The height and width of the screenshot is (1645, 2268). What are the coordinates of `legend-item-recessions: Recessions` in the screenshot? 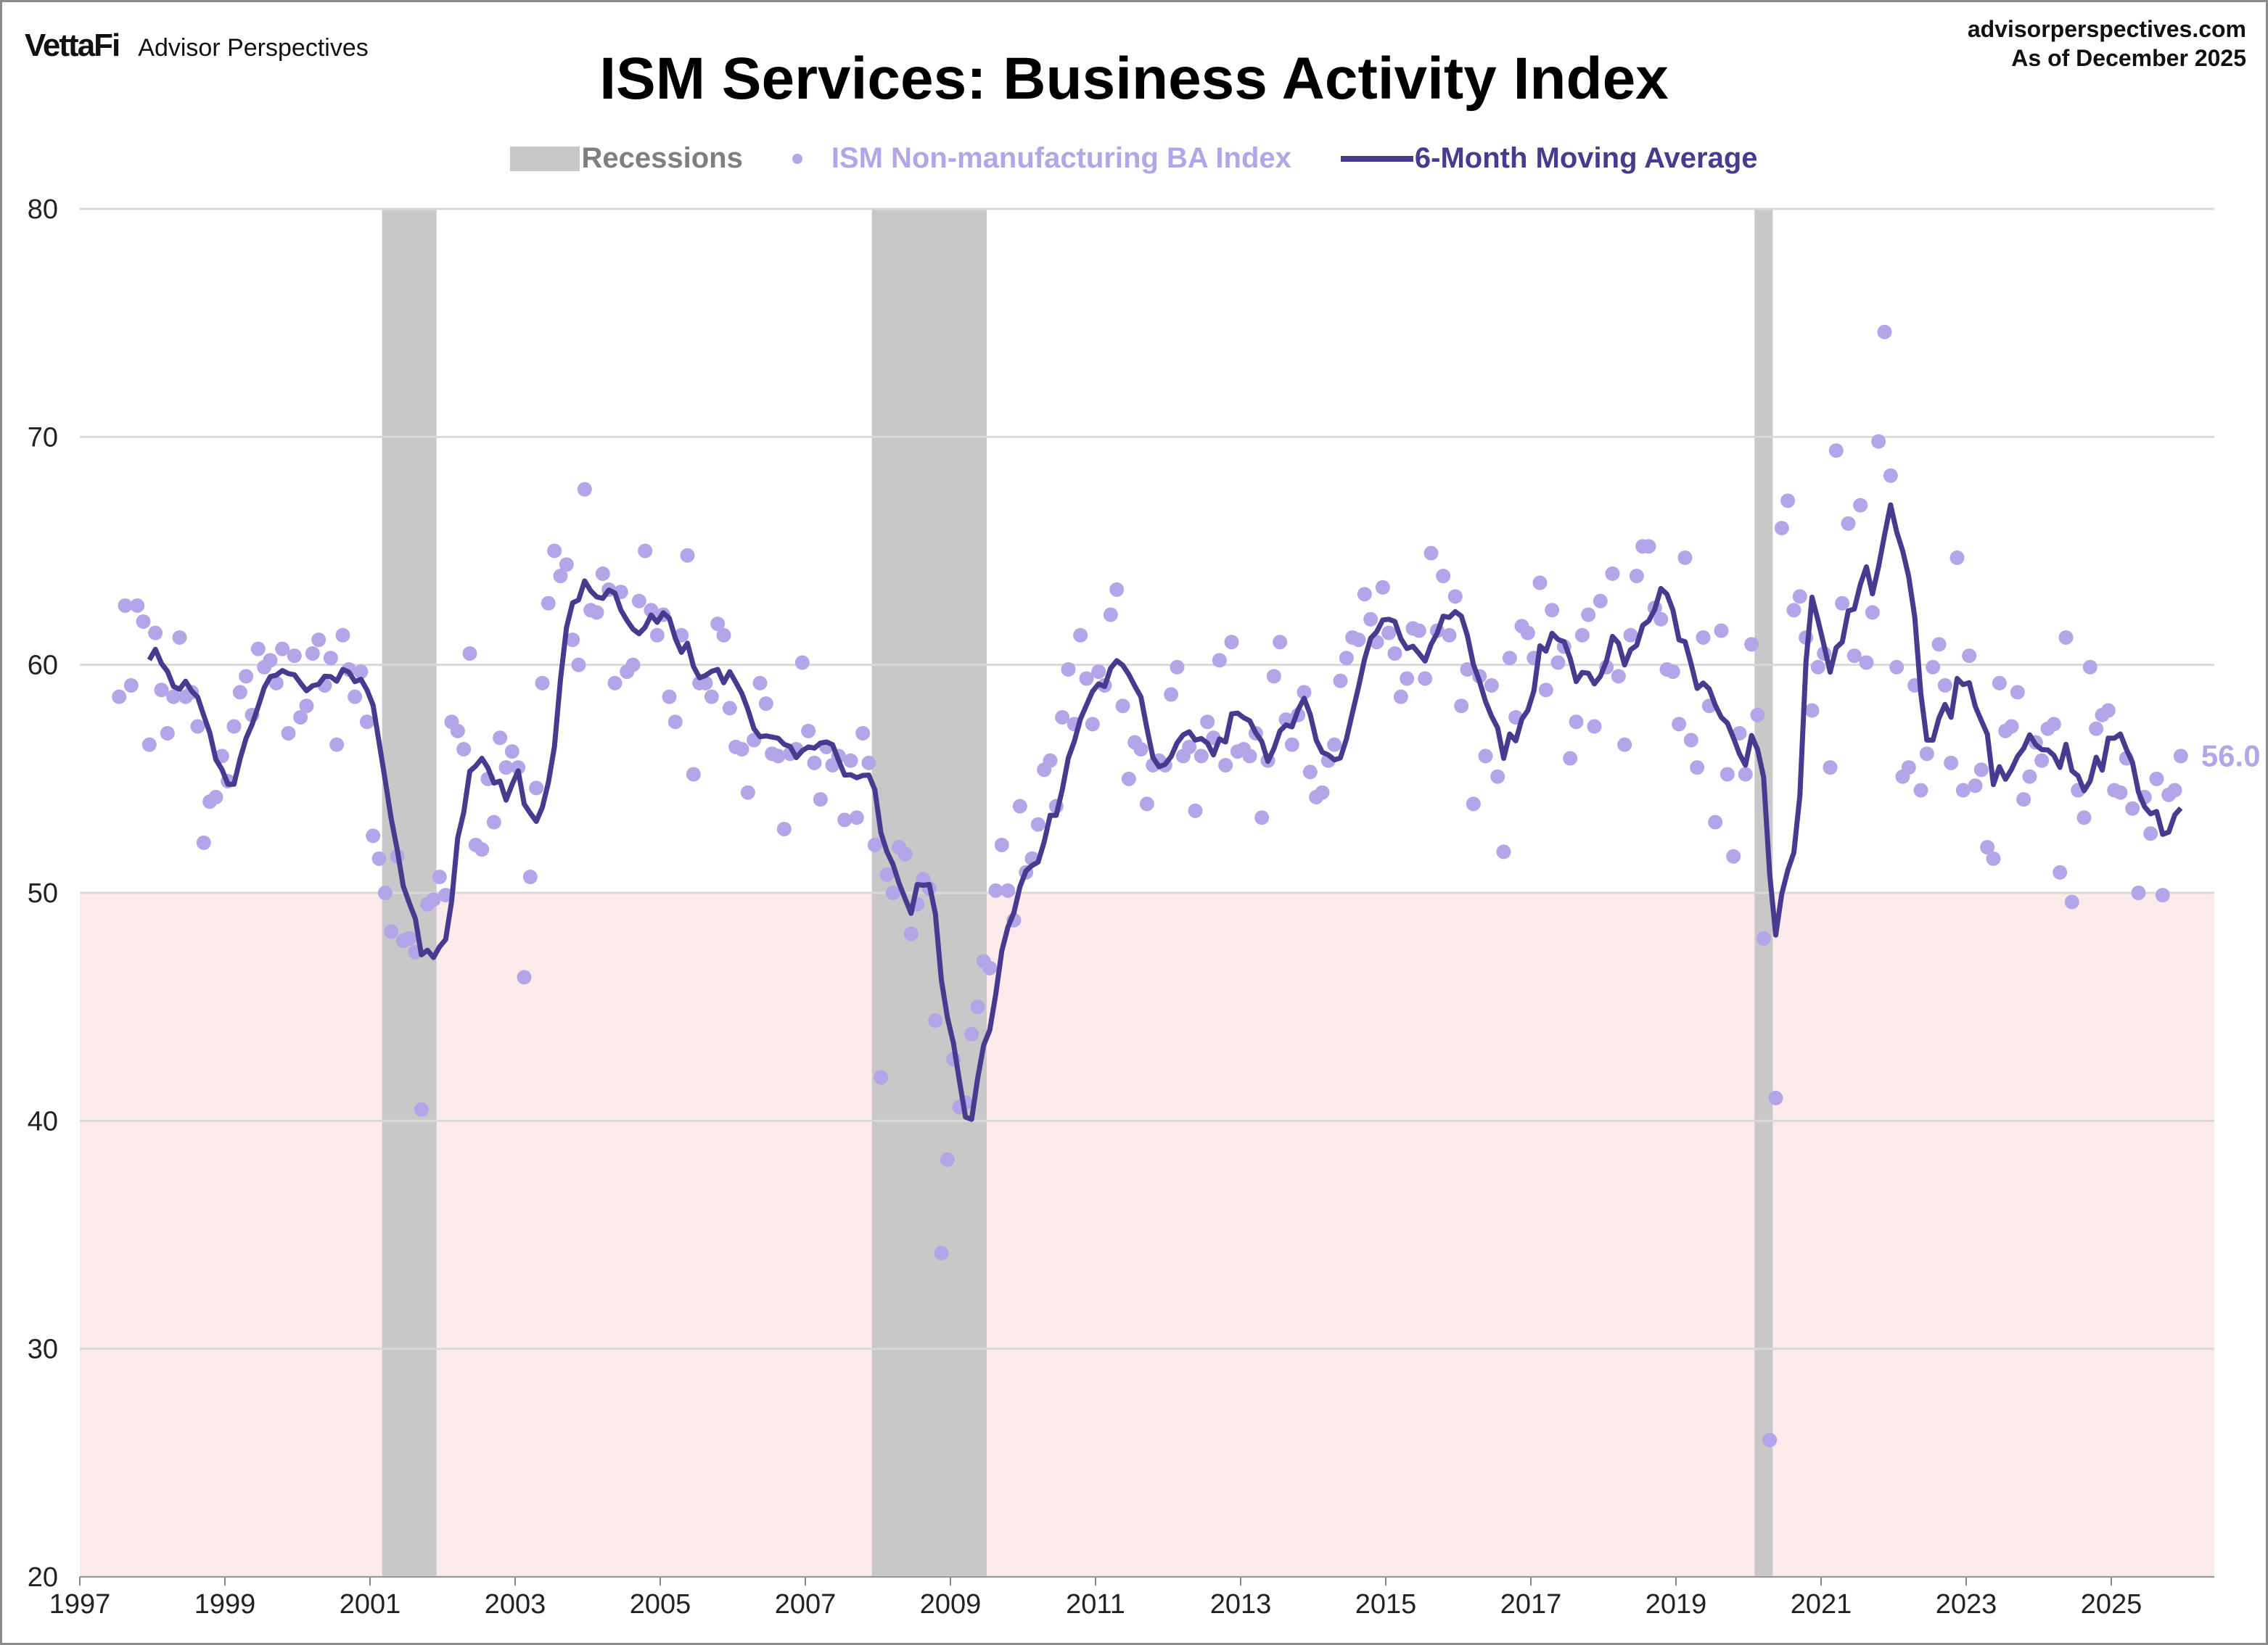 It's located at (627, 158).